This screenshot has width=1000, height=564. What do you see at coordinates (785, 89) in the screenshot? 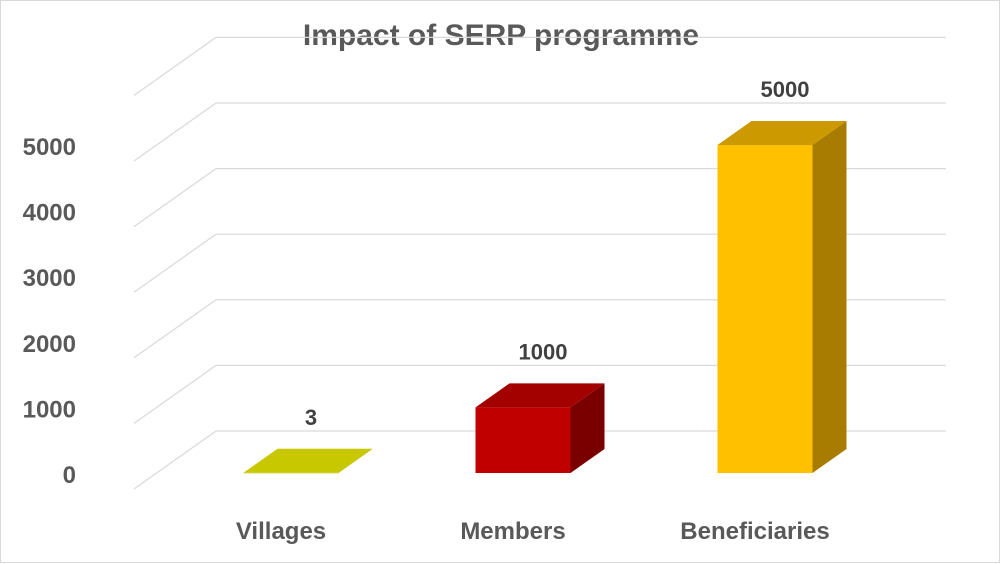
I see `data-label: 5000` at bounding box center [785, 89].